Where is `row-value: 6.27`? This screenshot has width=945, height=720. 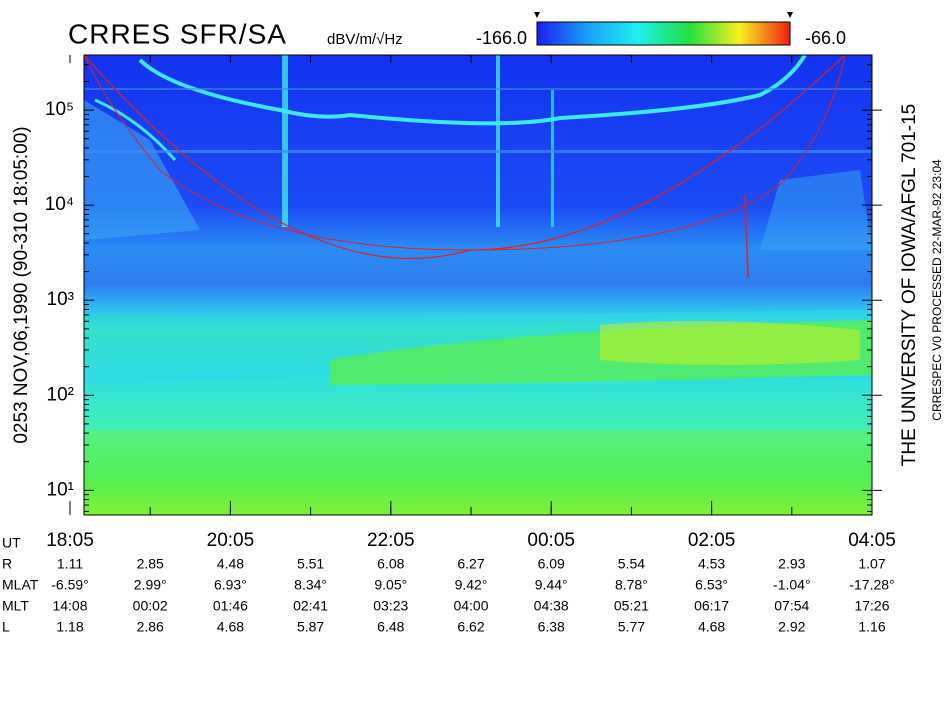
row-value: 6.27 is located at coordinates (470, 564).